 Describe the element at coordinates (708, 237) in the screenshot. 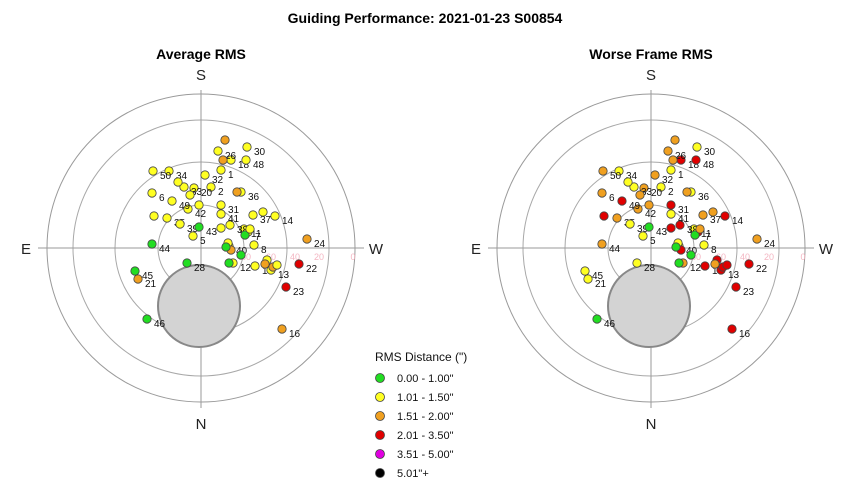

I see `point-label: 7` at that location.